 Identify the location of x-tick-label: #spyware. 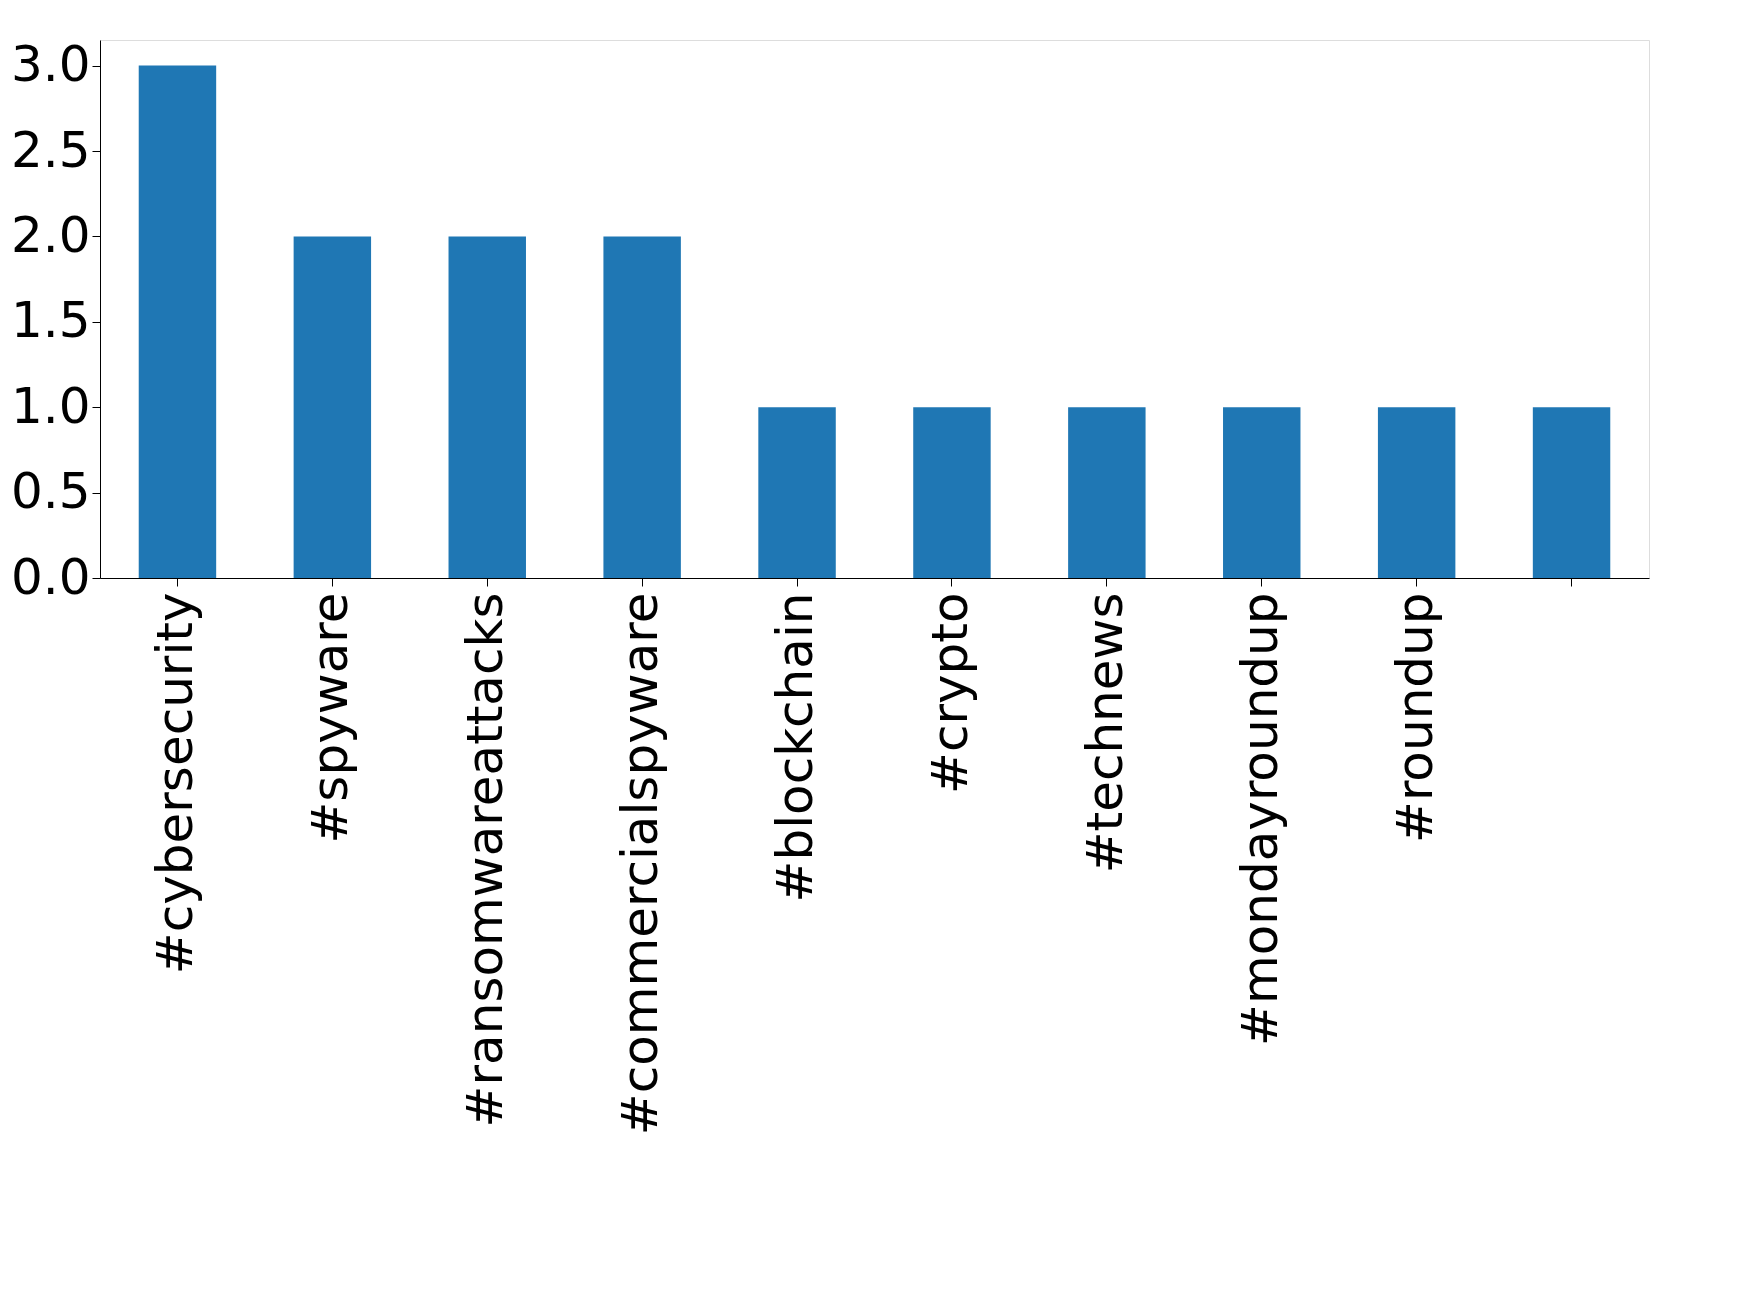
(330, 718).